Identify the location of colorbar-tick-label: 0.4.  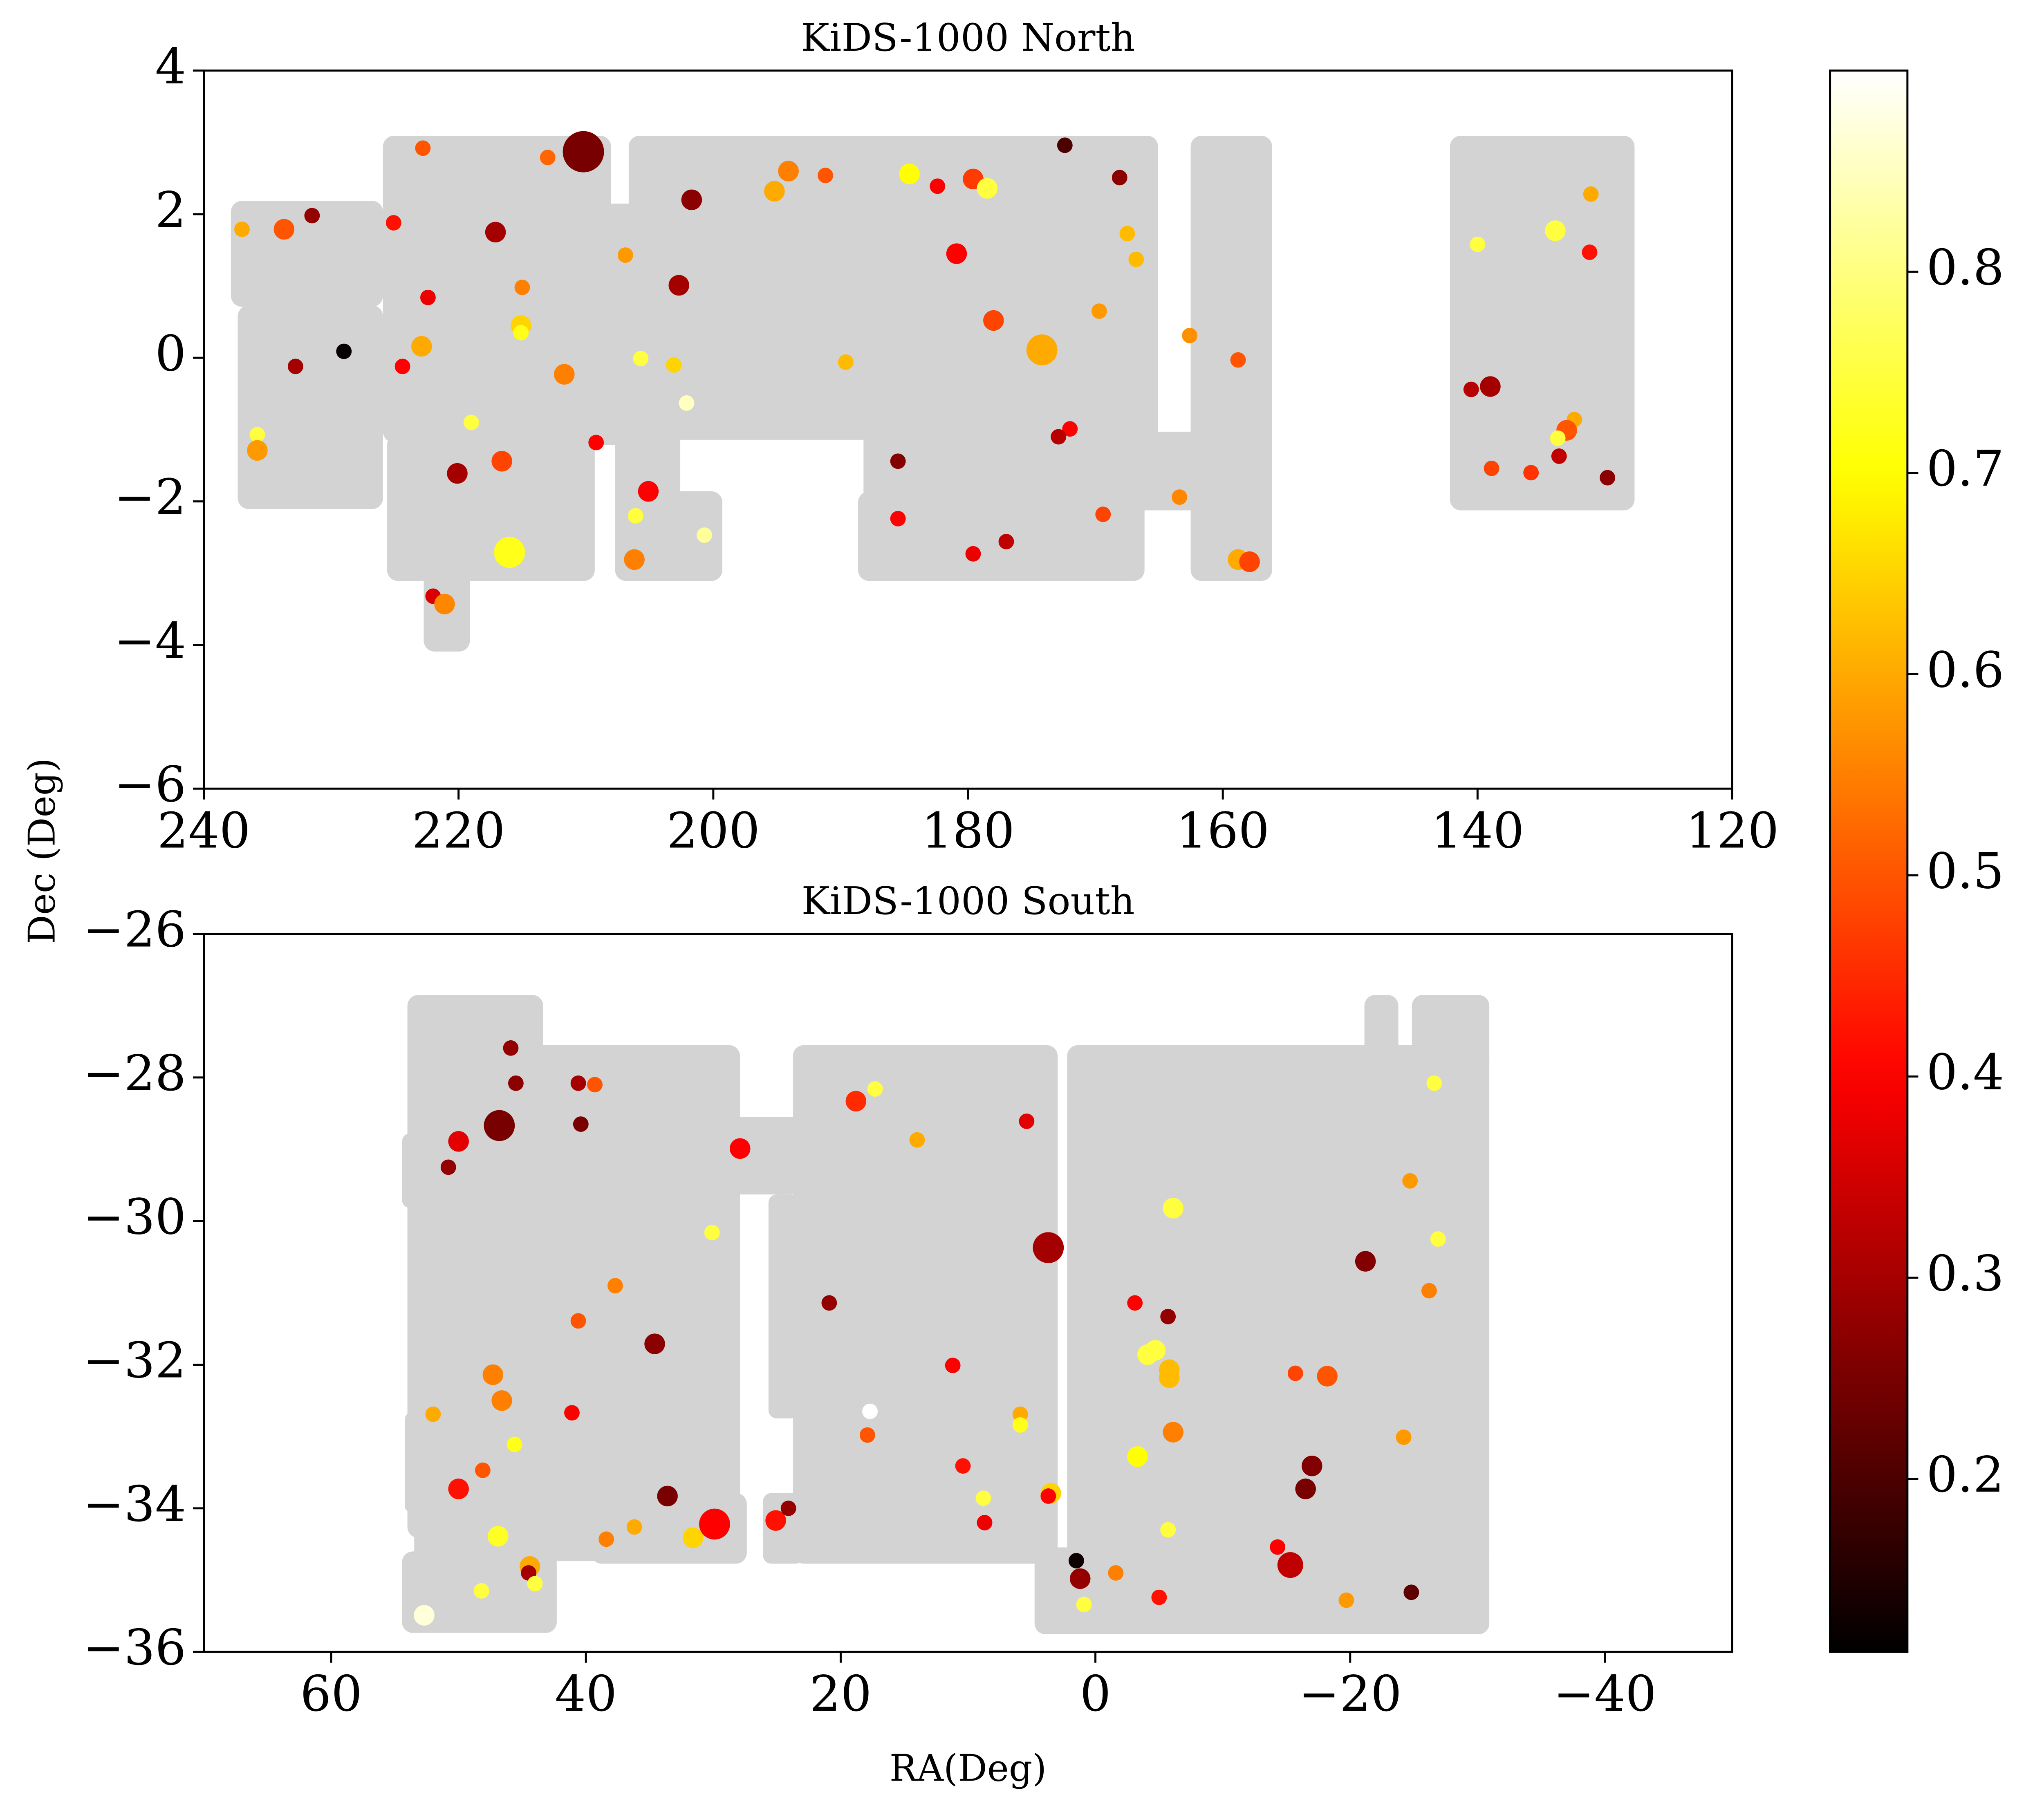
(1965, 1072).